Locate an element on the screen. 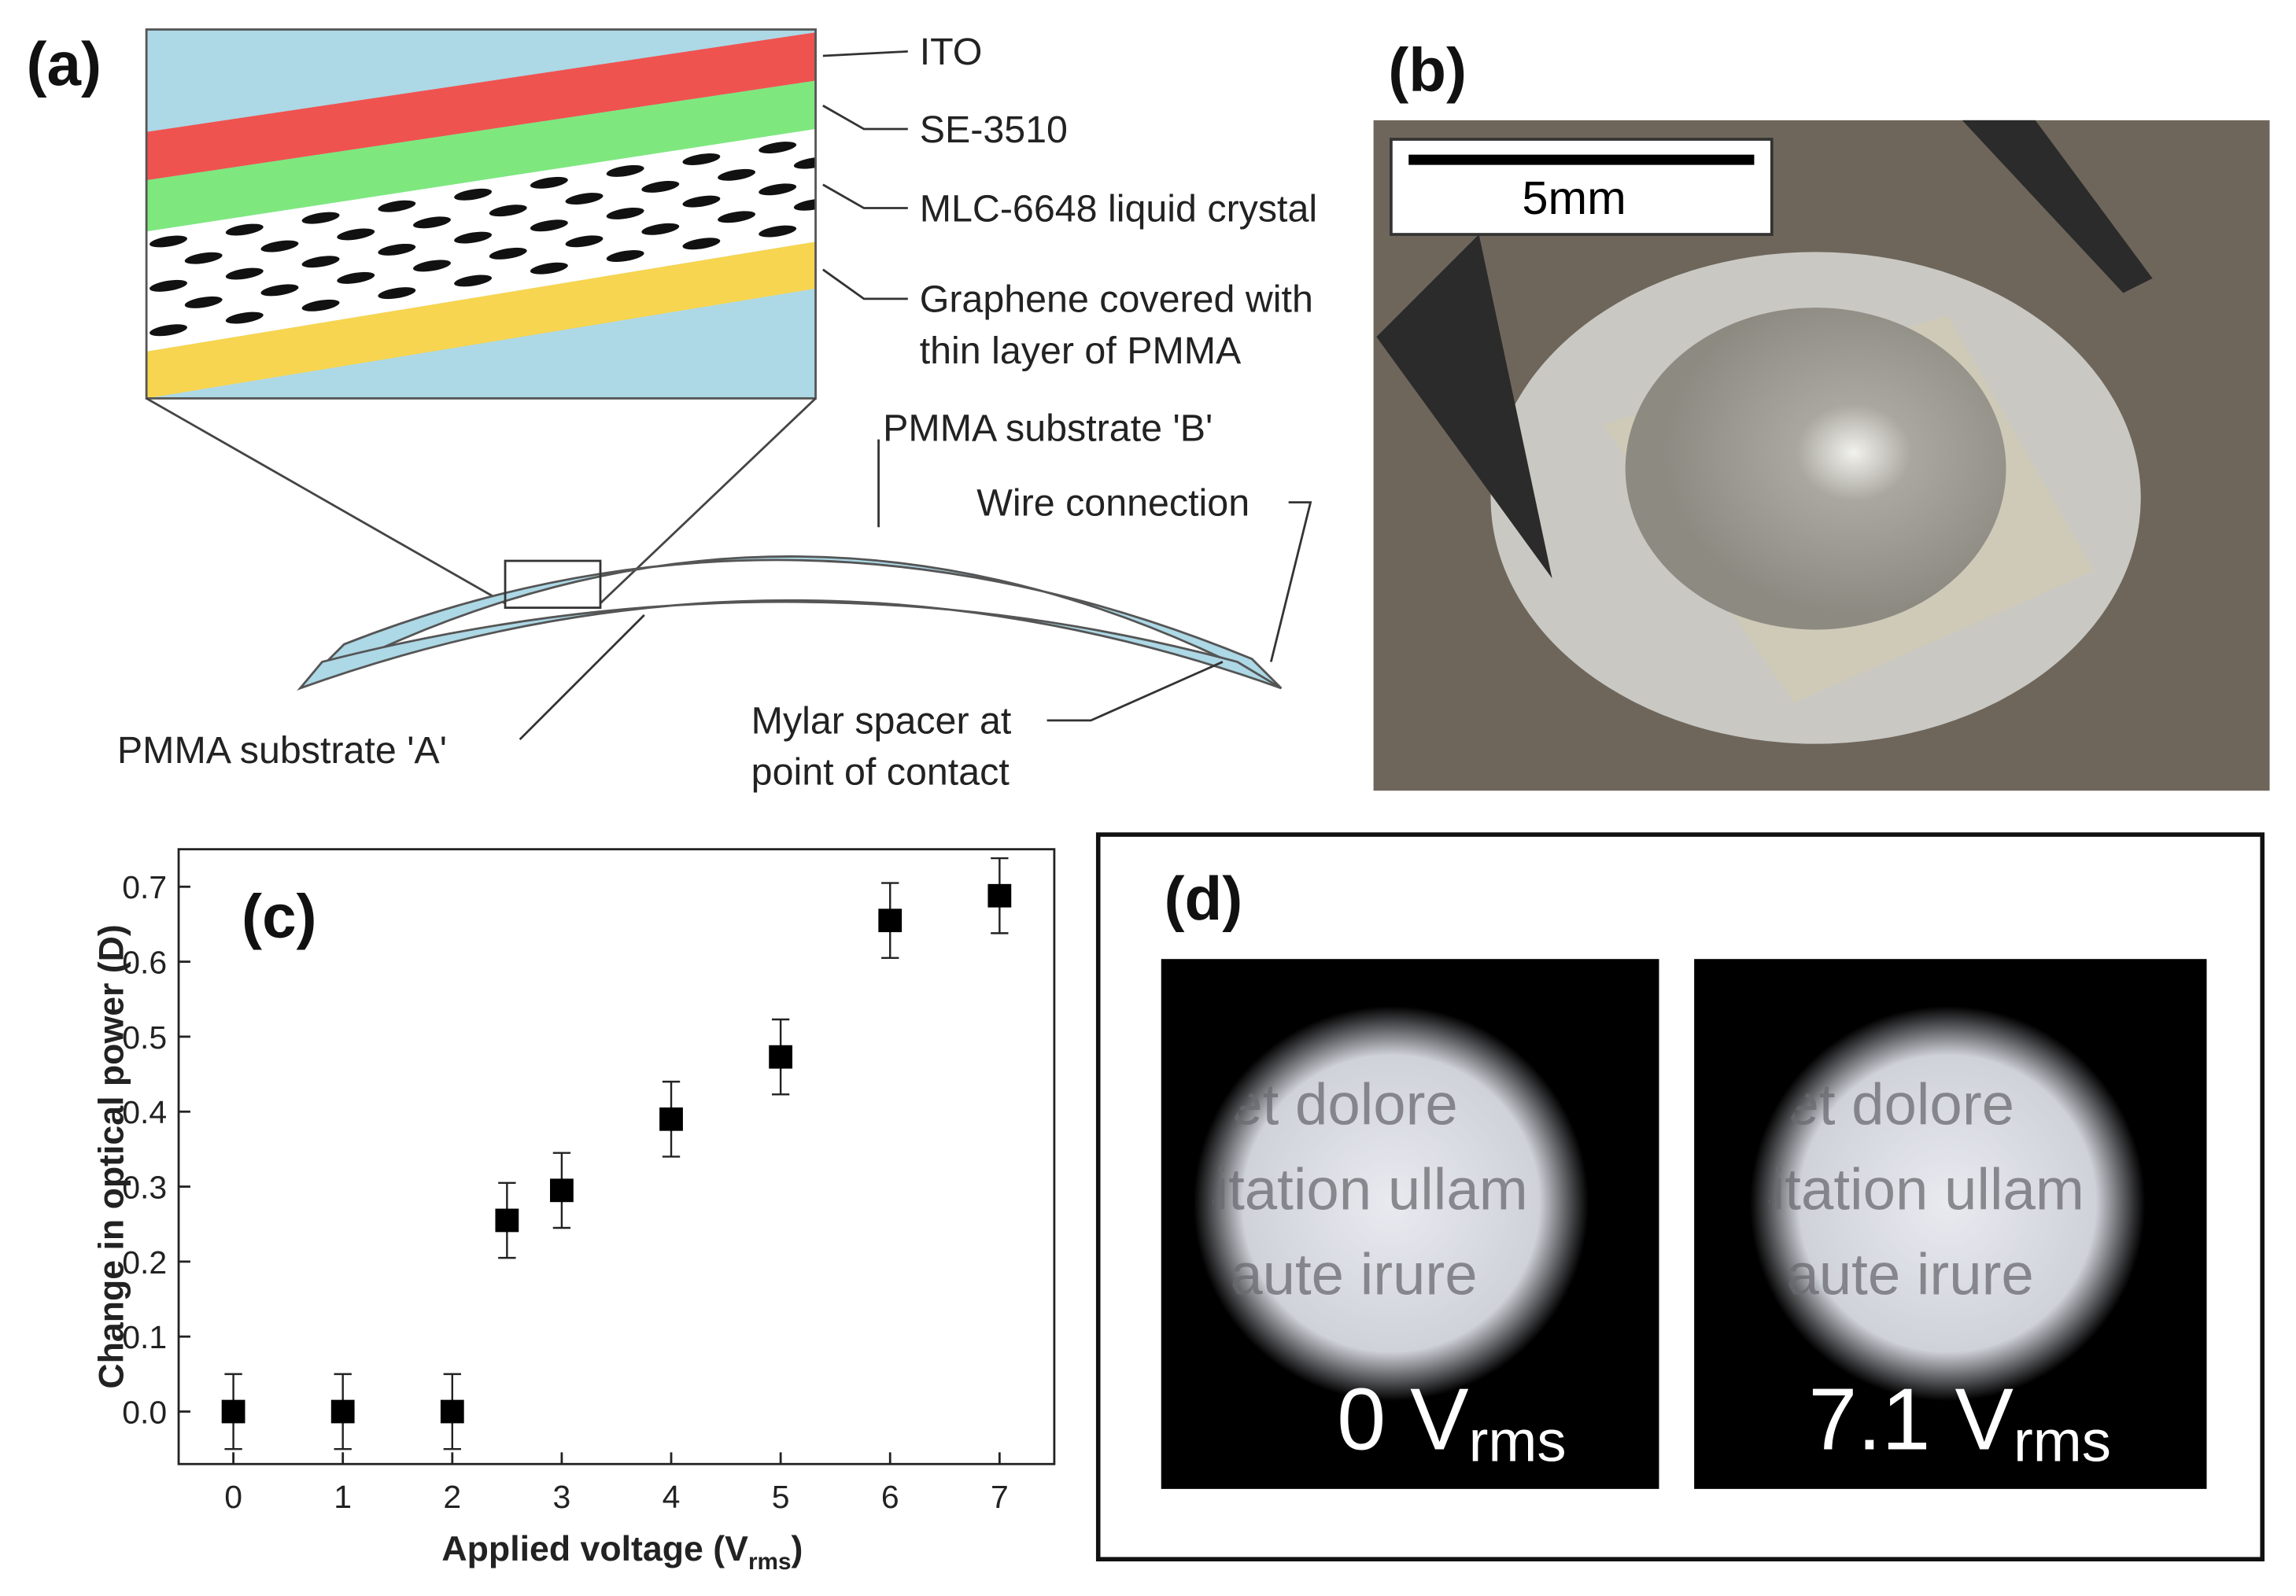  voltage: 7.1 V is located at coordinates (1911, 1419).